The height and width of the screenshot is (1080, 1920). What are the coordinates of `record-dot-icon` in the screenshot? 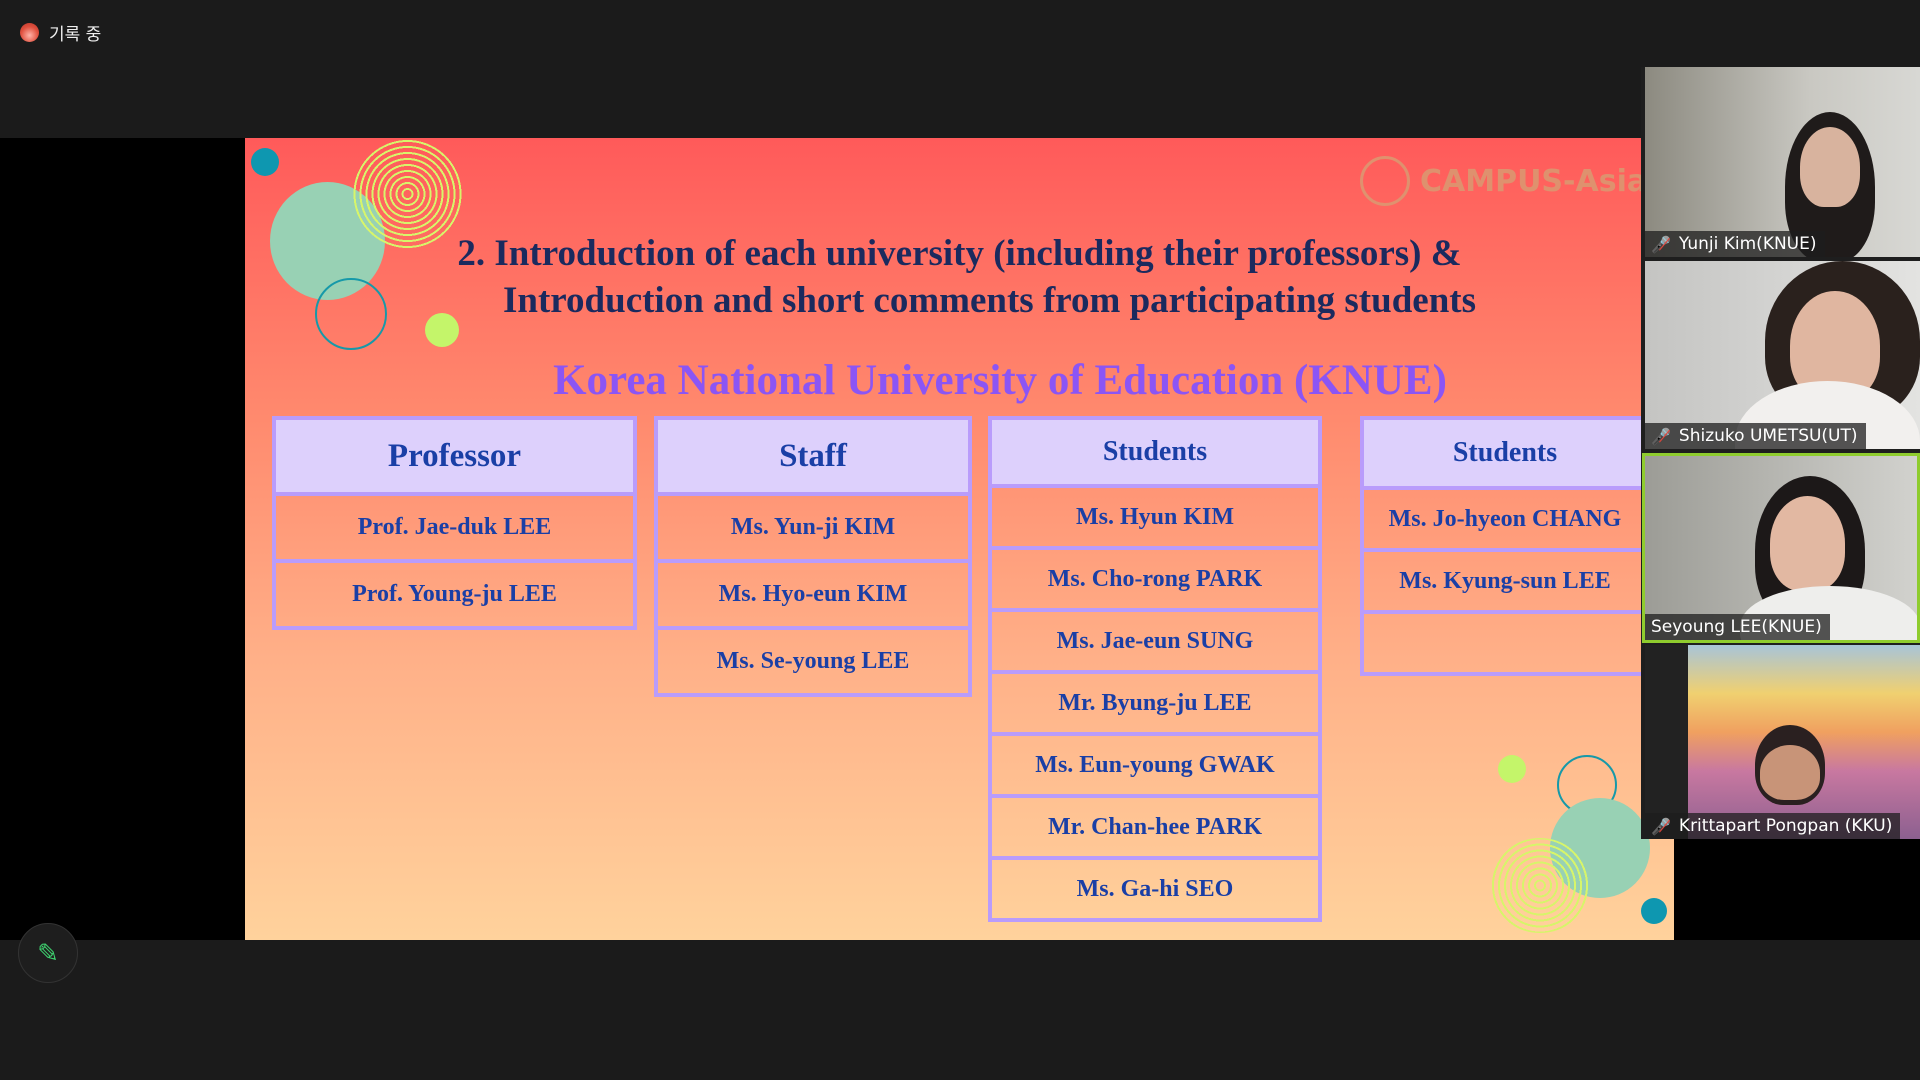 It's located at (29, 32).